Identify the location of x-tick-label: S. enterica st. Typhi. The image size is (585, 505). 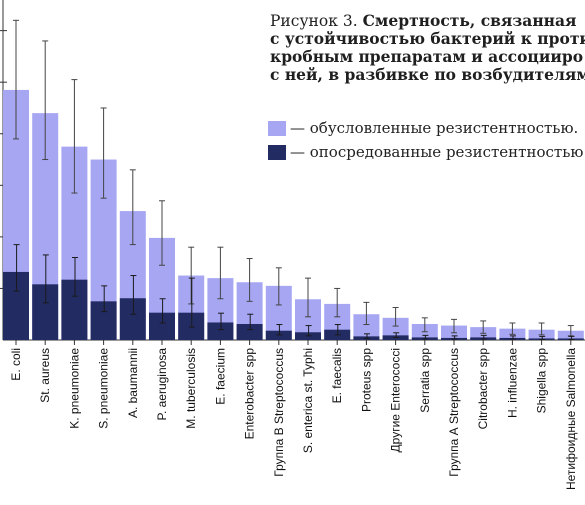
(308, 400).